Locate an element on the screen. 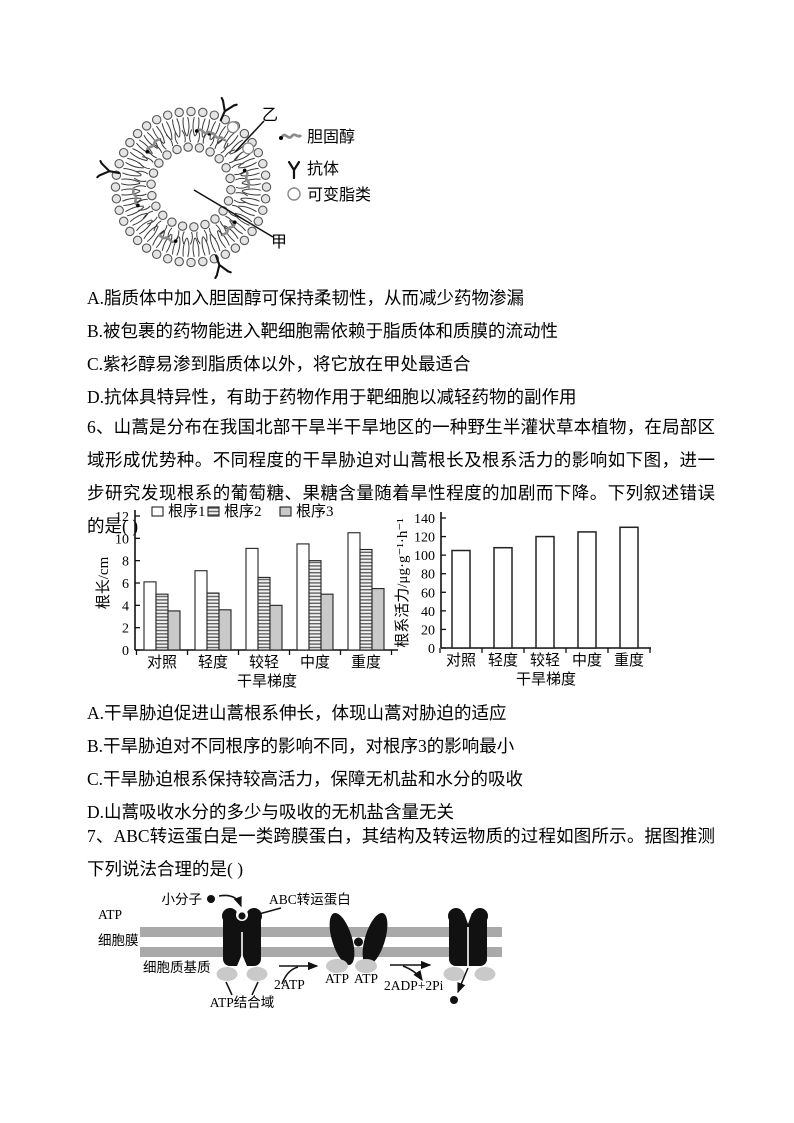 The width and height of the screenshot is (794, 1123). q6-option-d: D.山蒿吸收水分的多少与吸收的无机盐含量无关 is located at coordinates (271, 812).